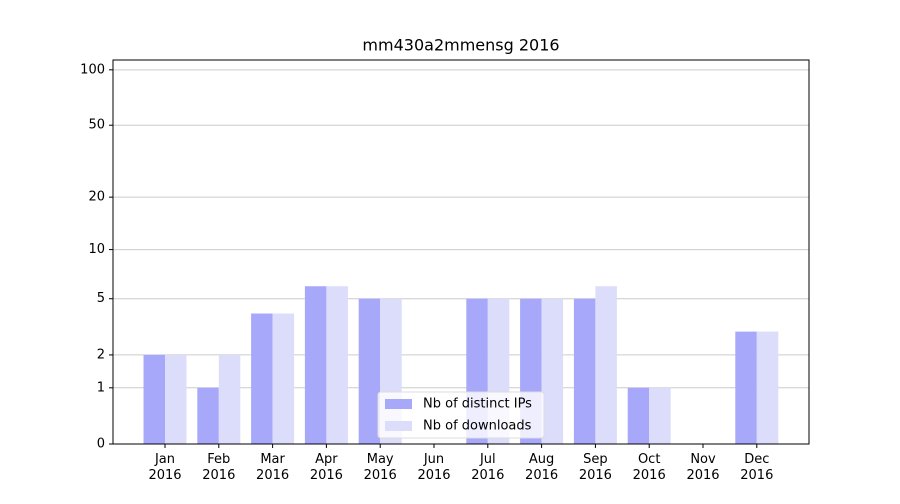 The height and width of the screenshot is (504, 900). Describe the element at coordinates (460, 45) in the screenshot. I see `chart-title: mm430a2mmensg 2016` at that location.